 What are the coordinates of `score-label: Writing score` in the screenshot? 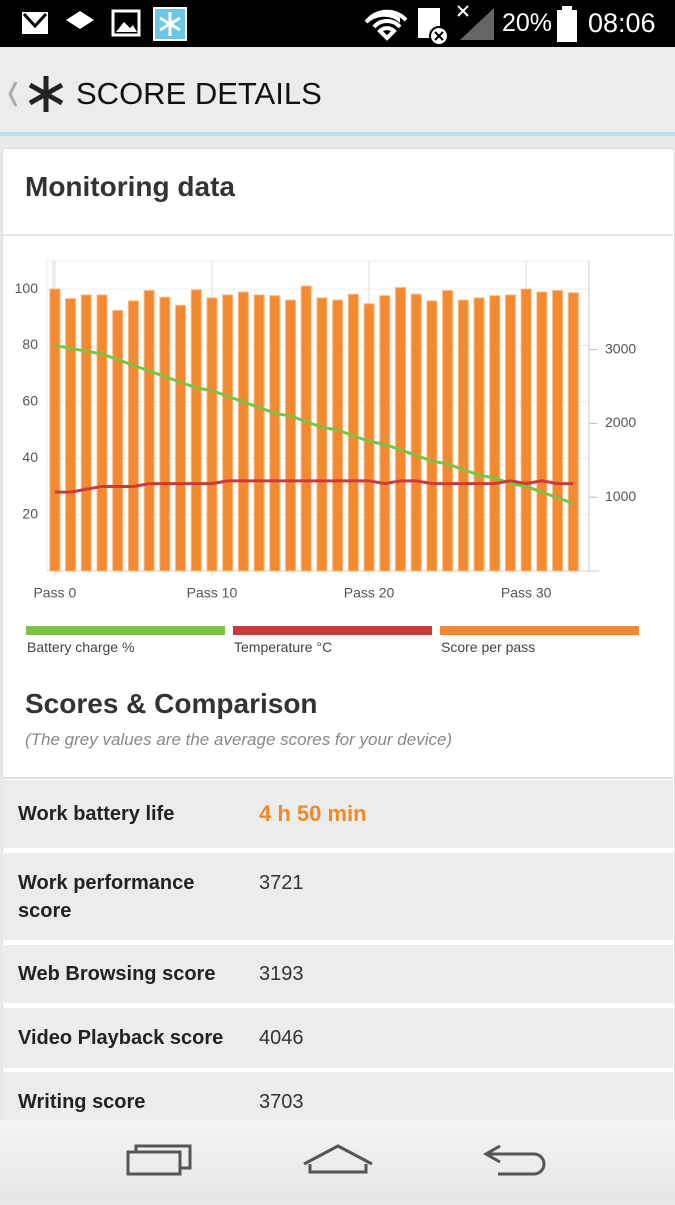 It's located at (82, 1102).